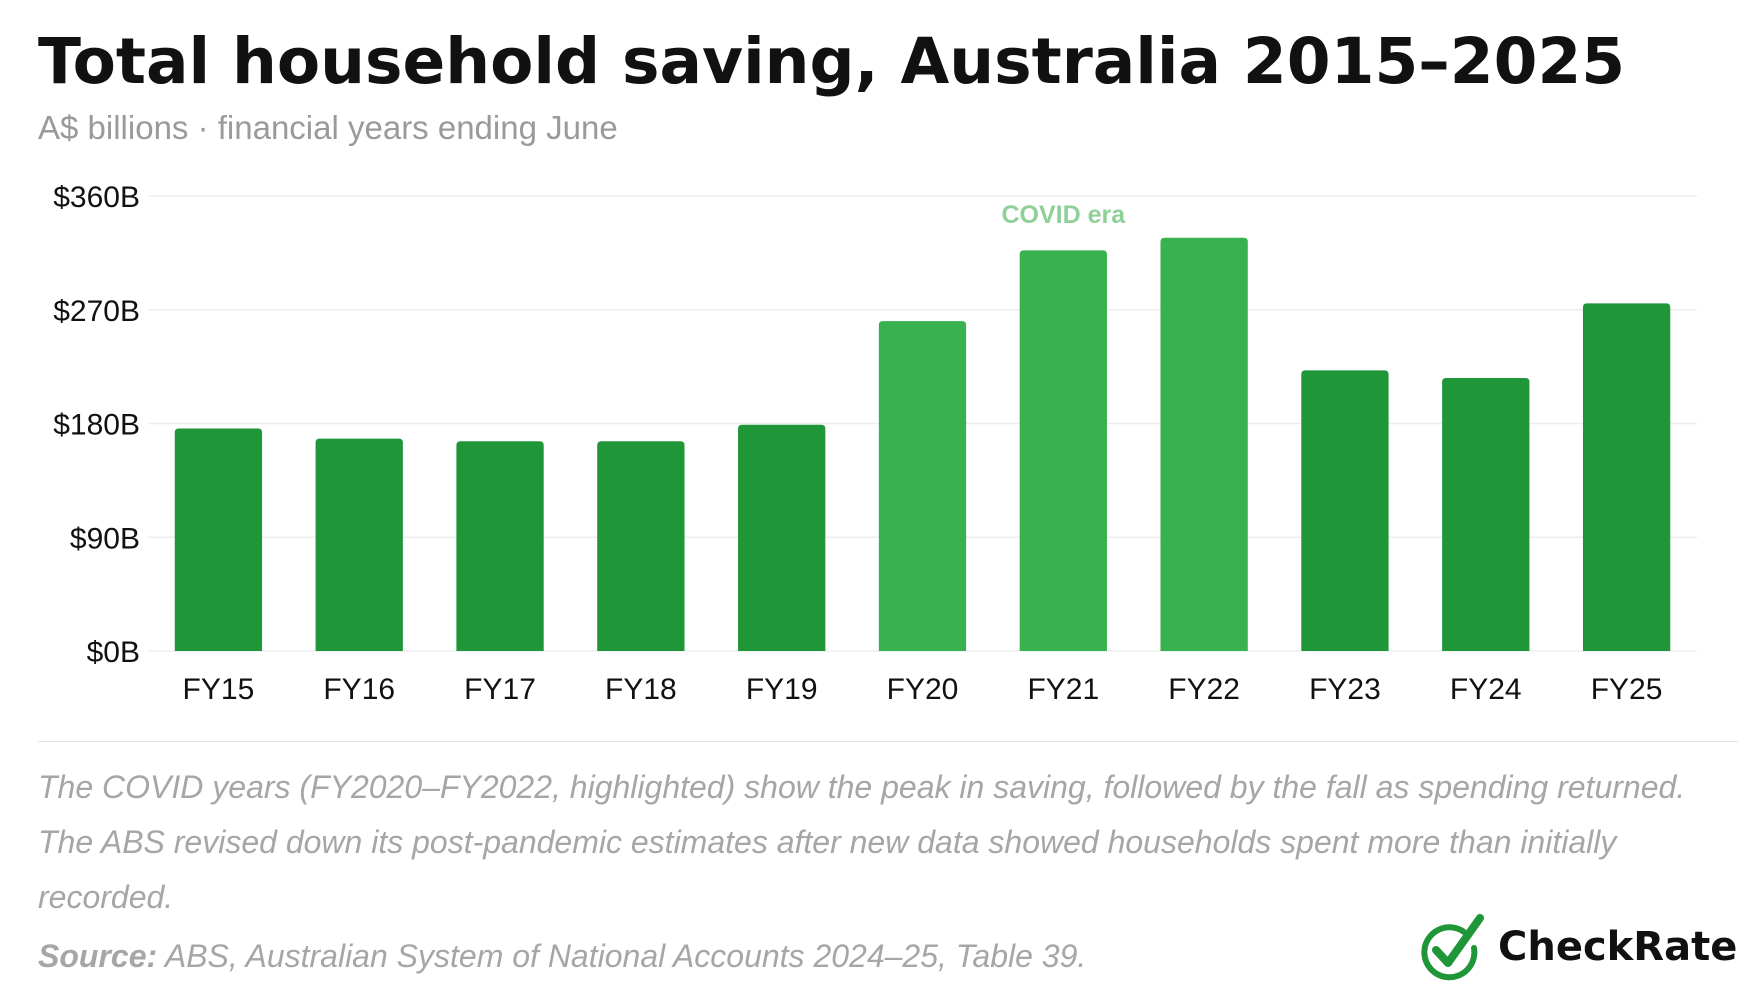 This screenshot has height=1000, width=1760. Describe the element at coordinates (96, 197) in the screenshot. I see `y-tick-label: $360B` at that location.